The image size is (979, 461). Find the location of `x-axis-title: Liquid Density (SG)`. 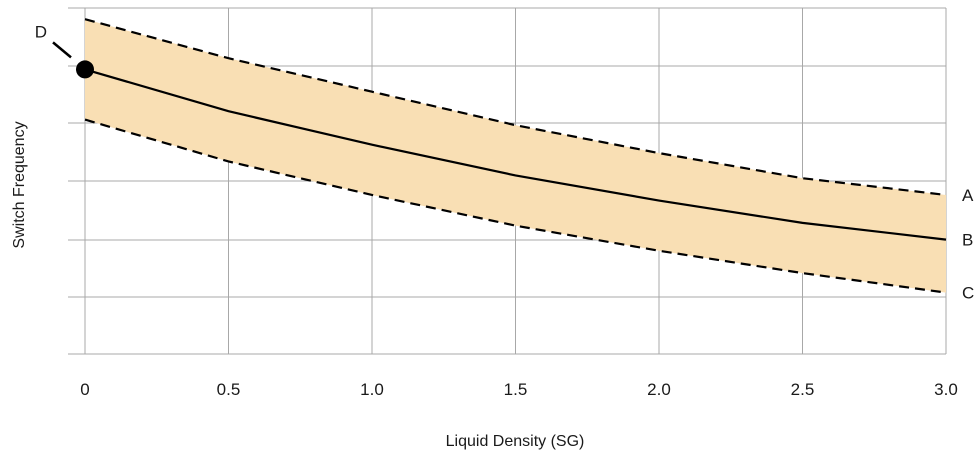

x-axis-title: Liquid Density (SG) is located at coordinates (515, 441).